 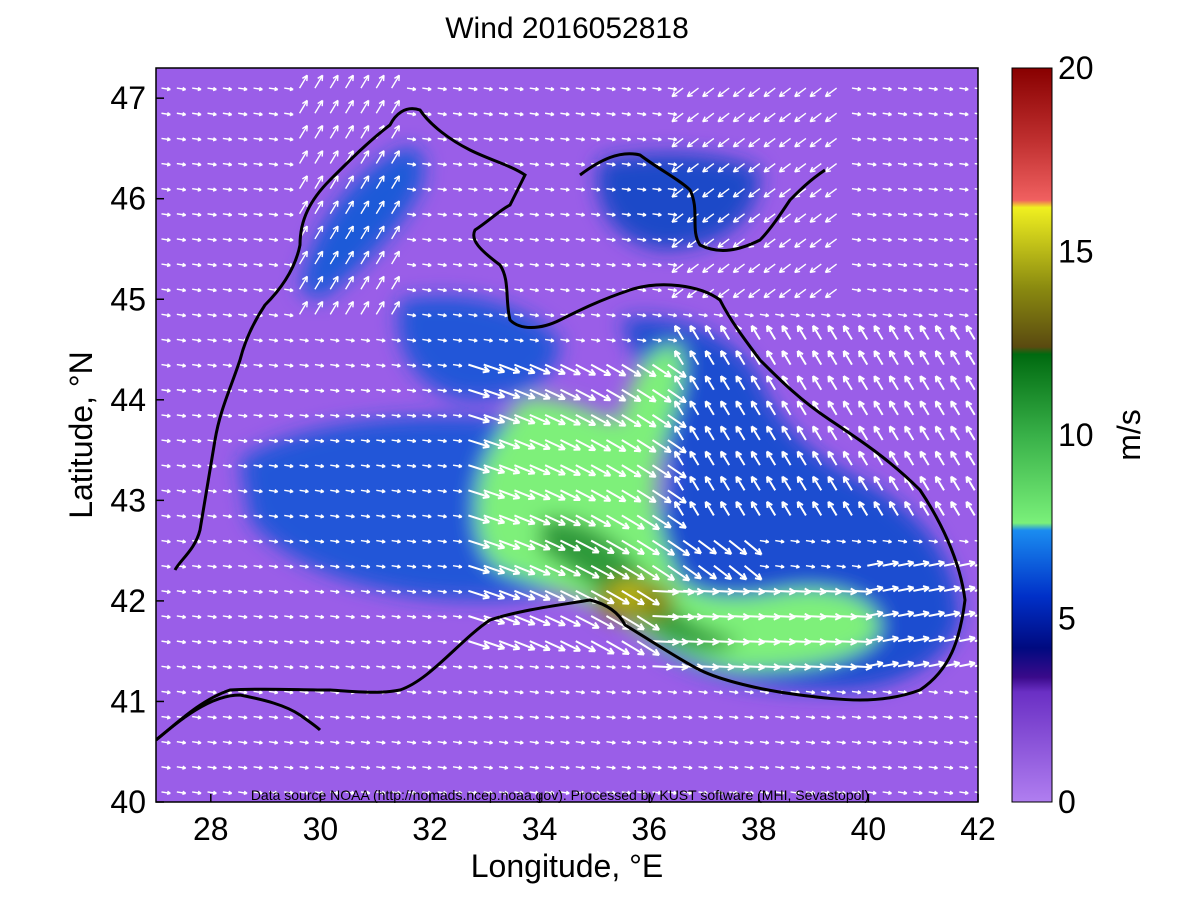 What do you see at coordinates (128, 400) in the screenshot?
I see `y-tick-label: 44` at bounding box center [128, 400].